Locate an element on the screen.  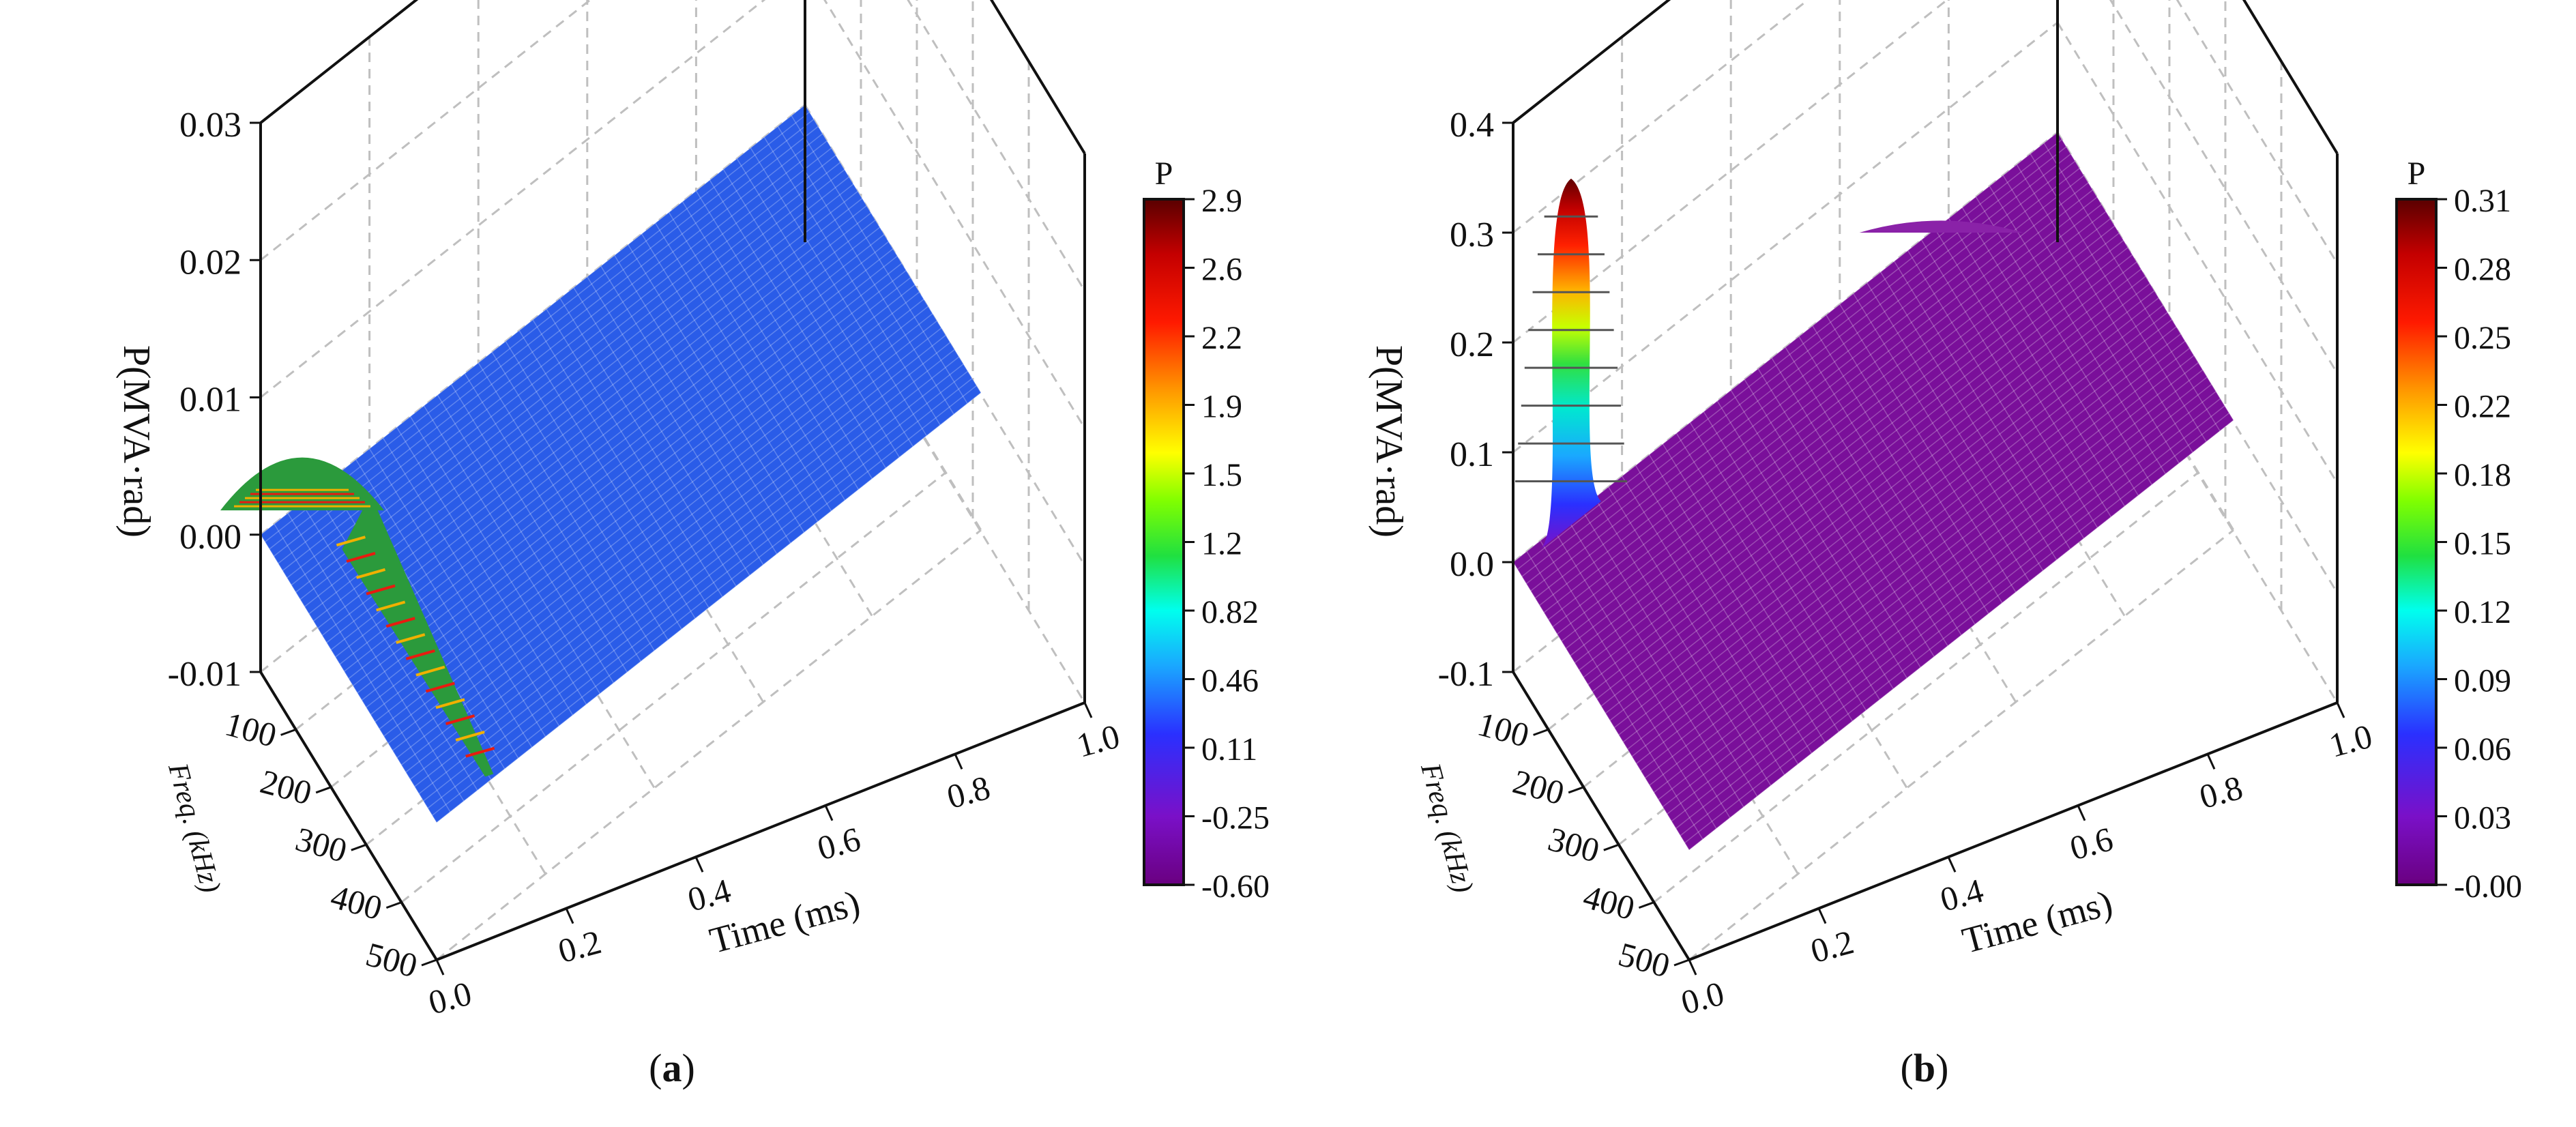
colorbar-tick-label: 1.5 is located at coordinates (1221, 475).